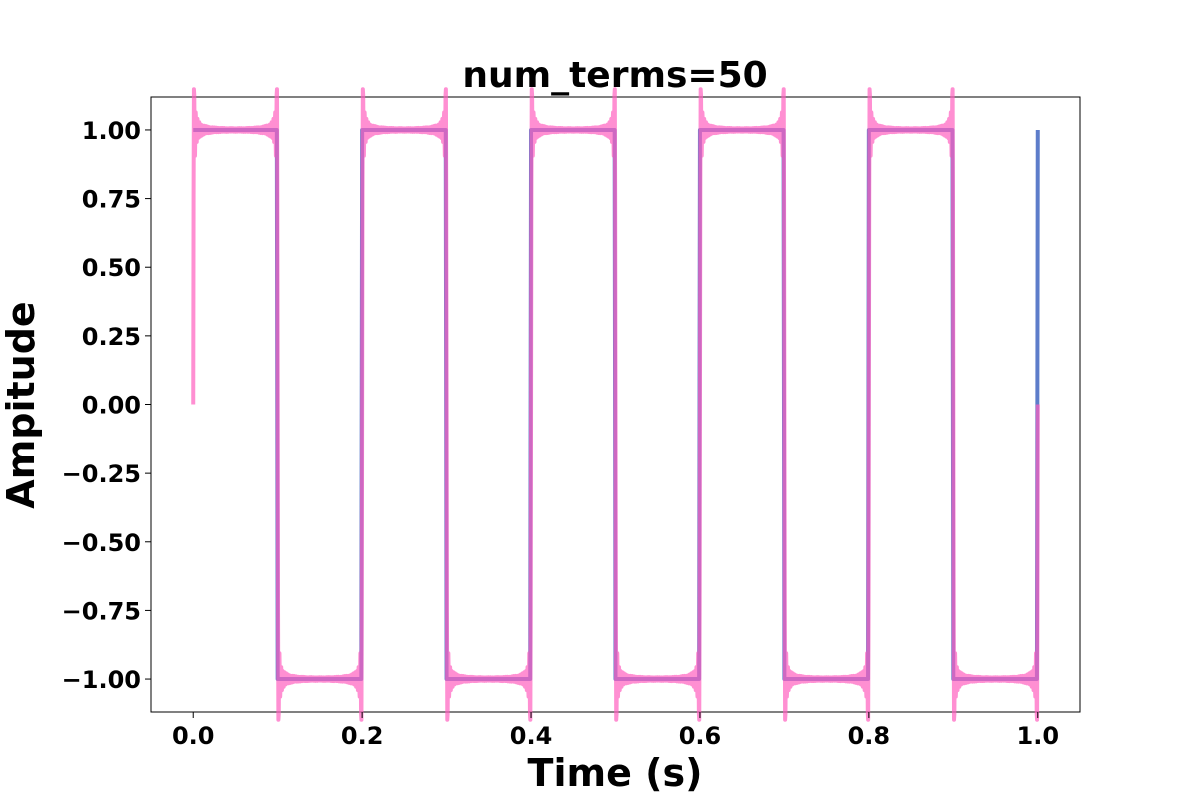 The image size is (1200, 800). What do you see at coordinates (101, 611) in the screenshot?
I see `y-tick-label: −0.75` at bounding box center [101, 611].